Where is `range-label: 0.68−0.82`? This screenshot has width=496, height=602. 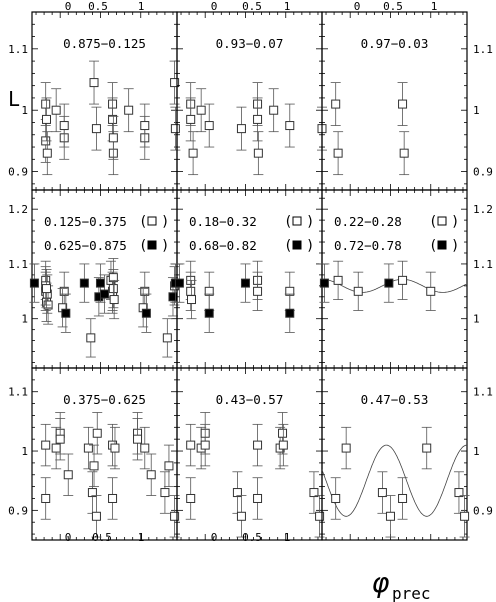
range-label: 0.68−0.82 is located at coordinates (223, 245).